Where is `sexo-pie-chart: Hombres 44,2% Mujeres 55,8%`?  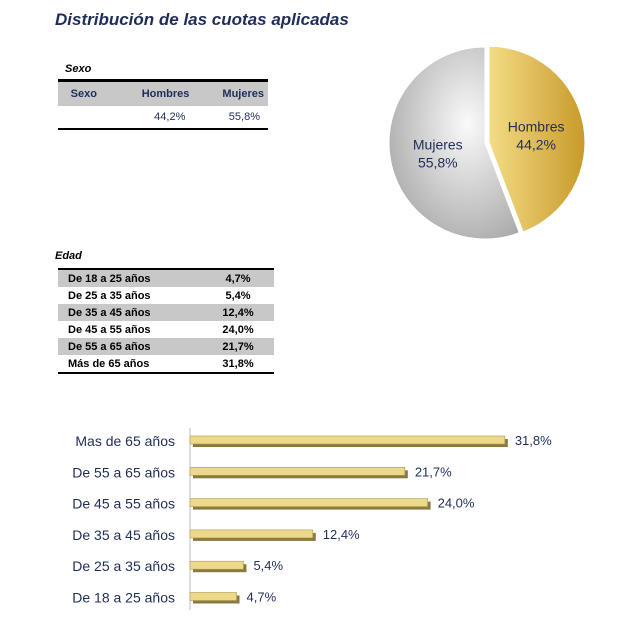 sexo-pie-chart: Hombres 44,2% Mujeres 55,8% is located at coordinates (487, 142).